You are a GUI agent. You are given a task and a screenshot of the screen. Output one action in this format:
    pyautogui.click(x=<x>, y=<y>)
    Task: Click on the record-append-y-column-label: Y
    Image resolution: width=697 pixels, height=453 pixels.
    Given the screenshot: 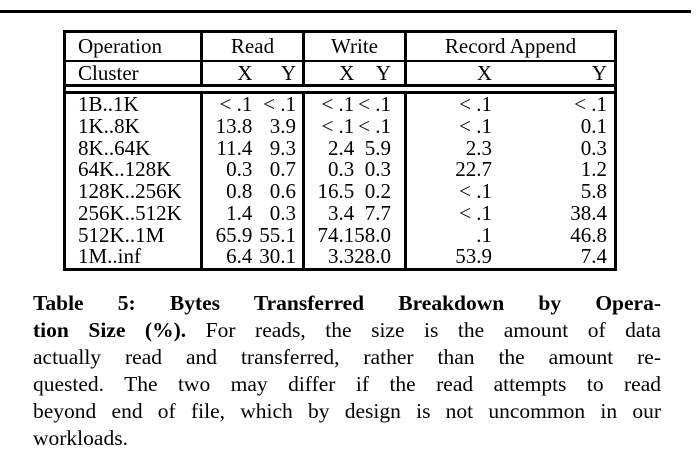 What is the action you would take?
    pyautogui.click(x=599, y=73)
    